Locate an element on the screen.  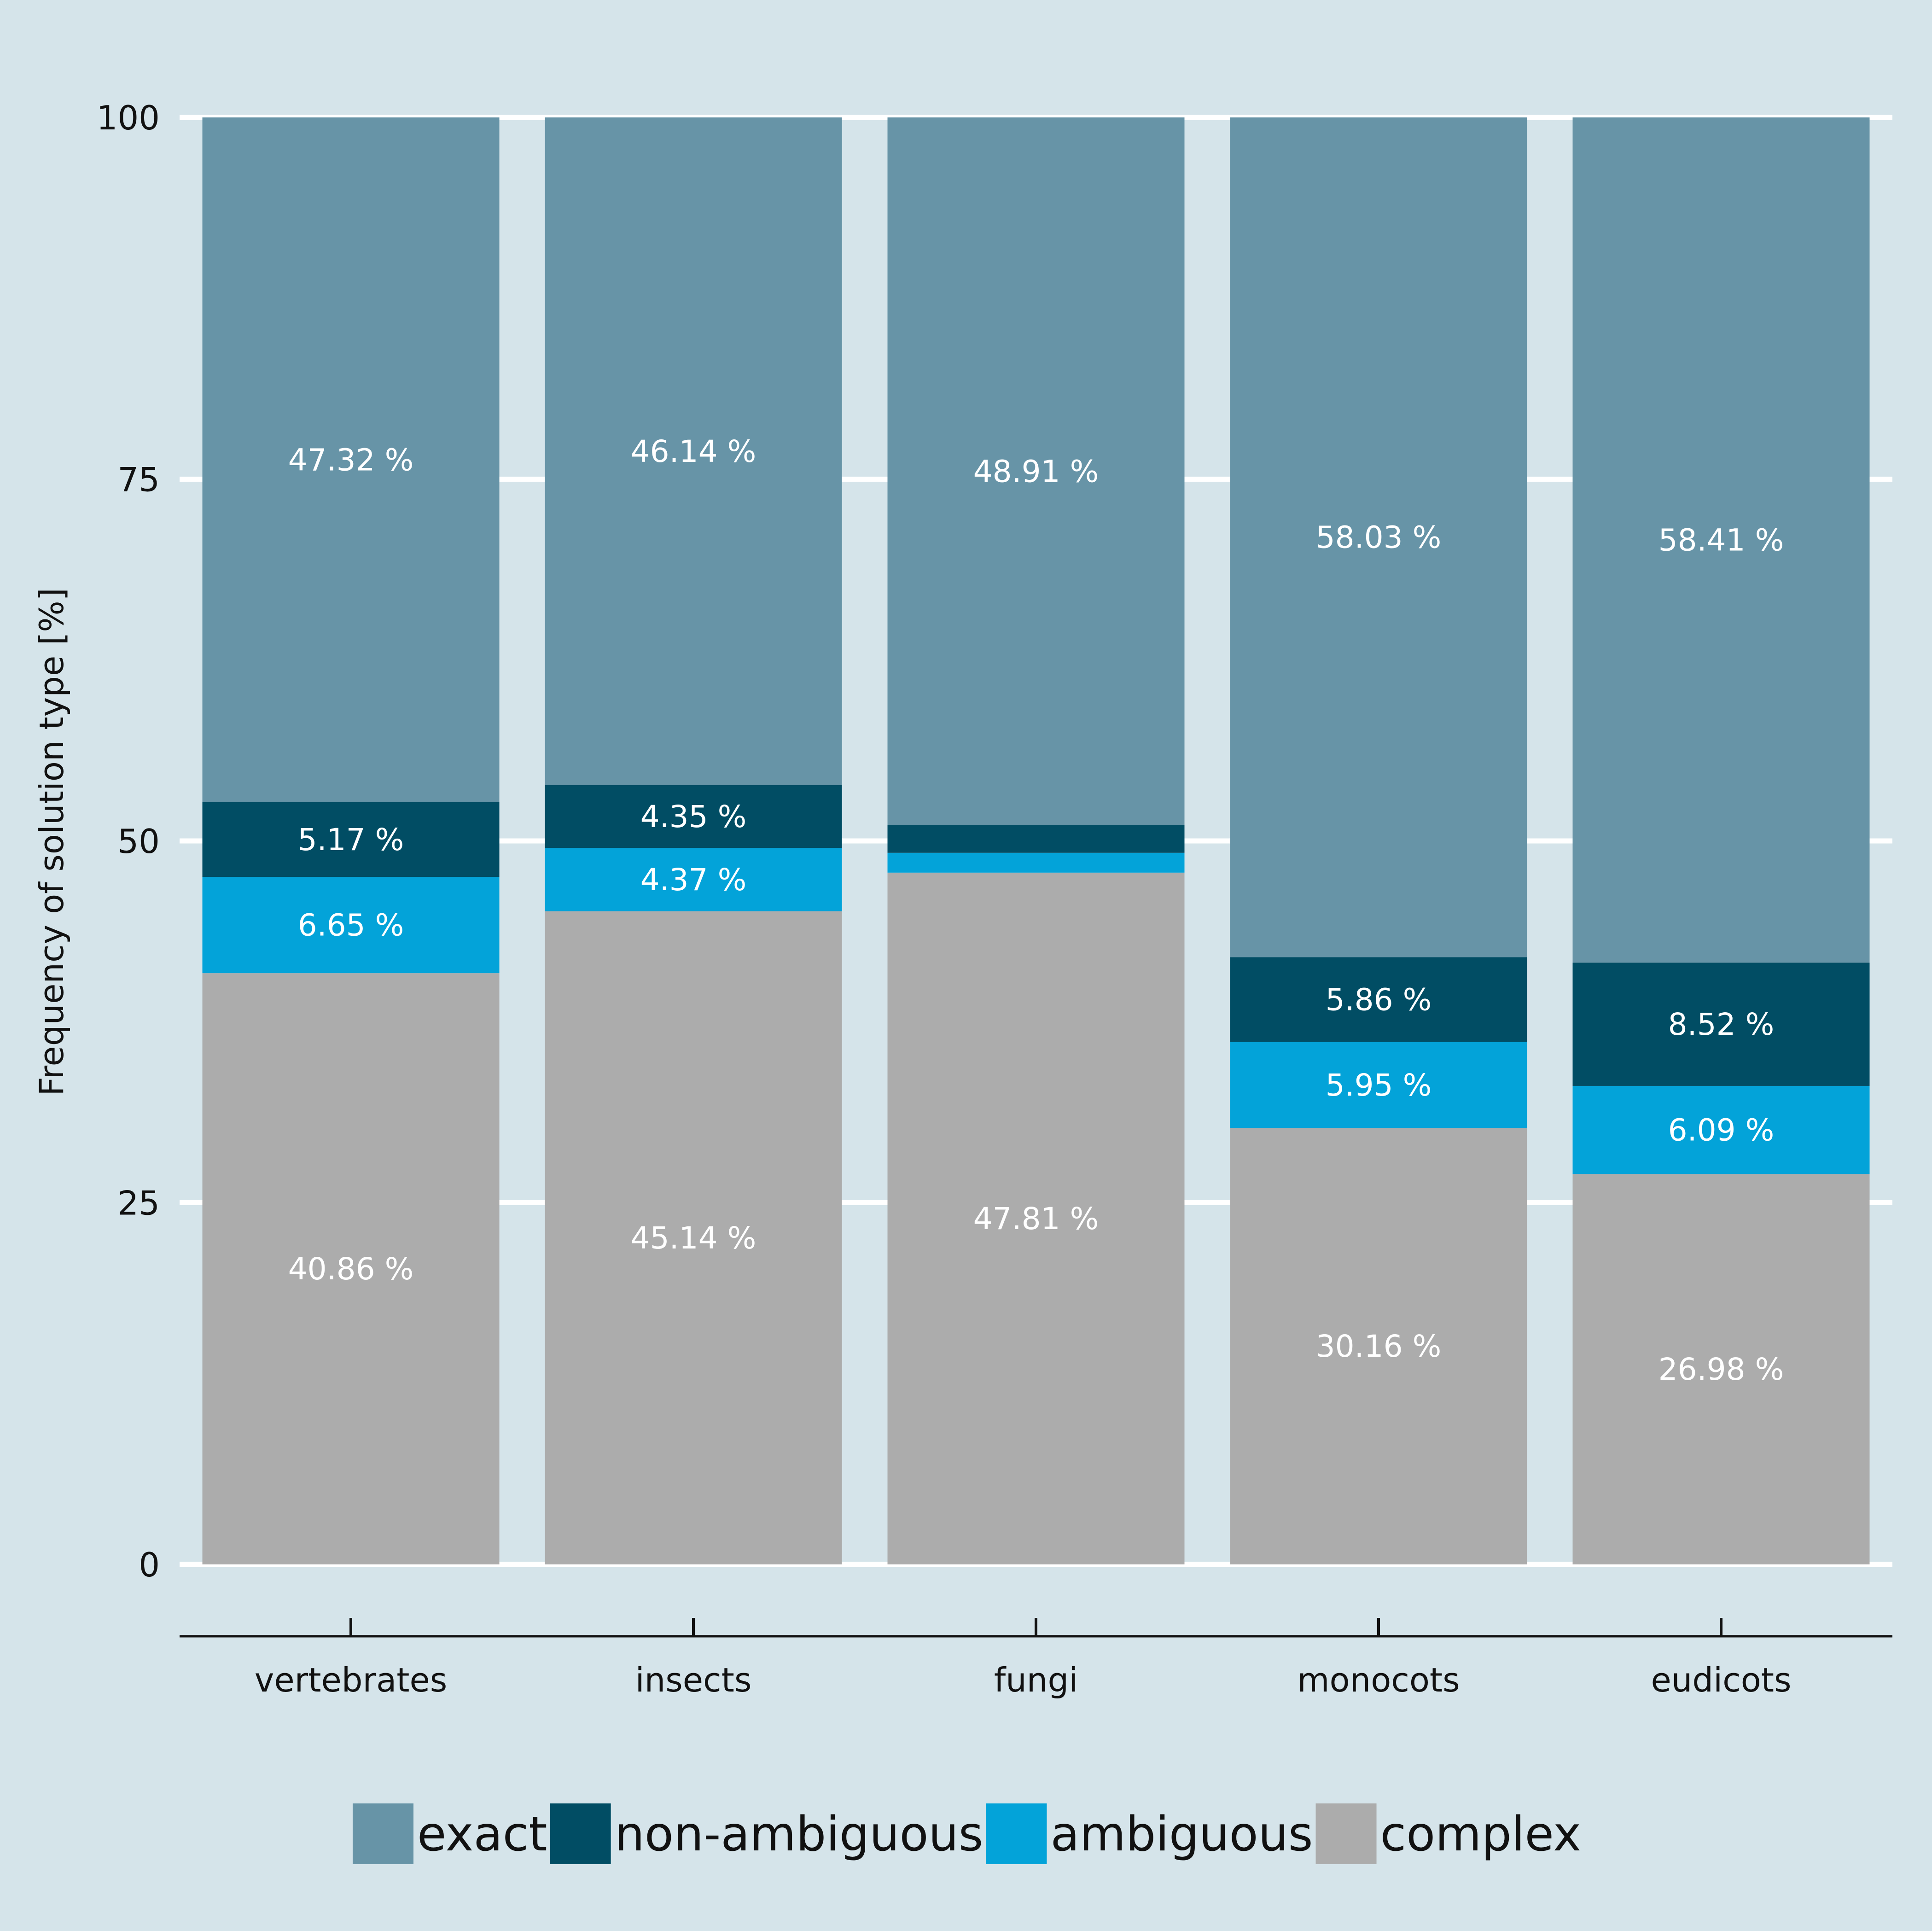
data-label-complex-monocots: 30.16 % is located at coordinates (1379, 1346).